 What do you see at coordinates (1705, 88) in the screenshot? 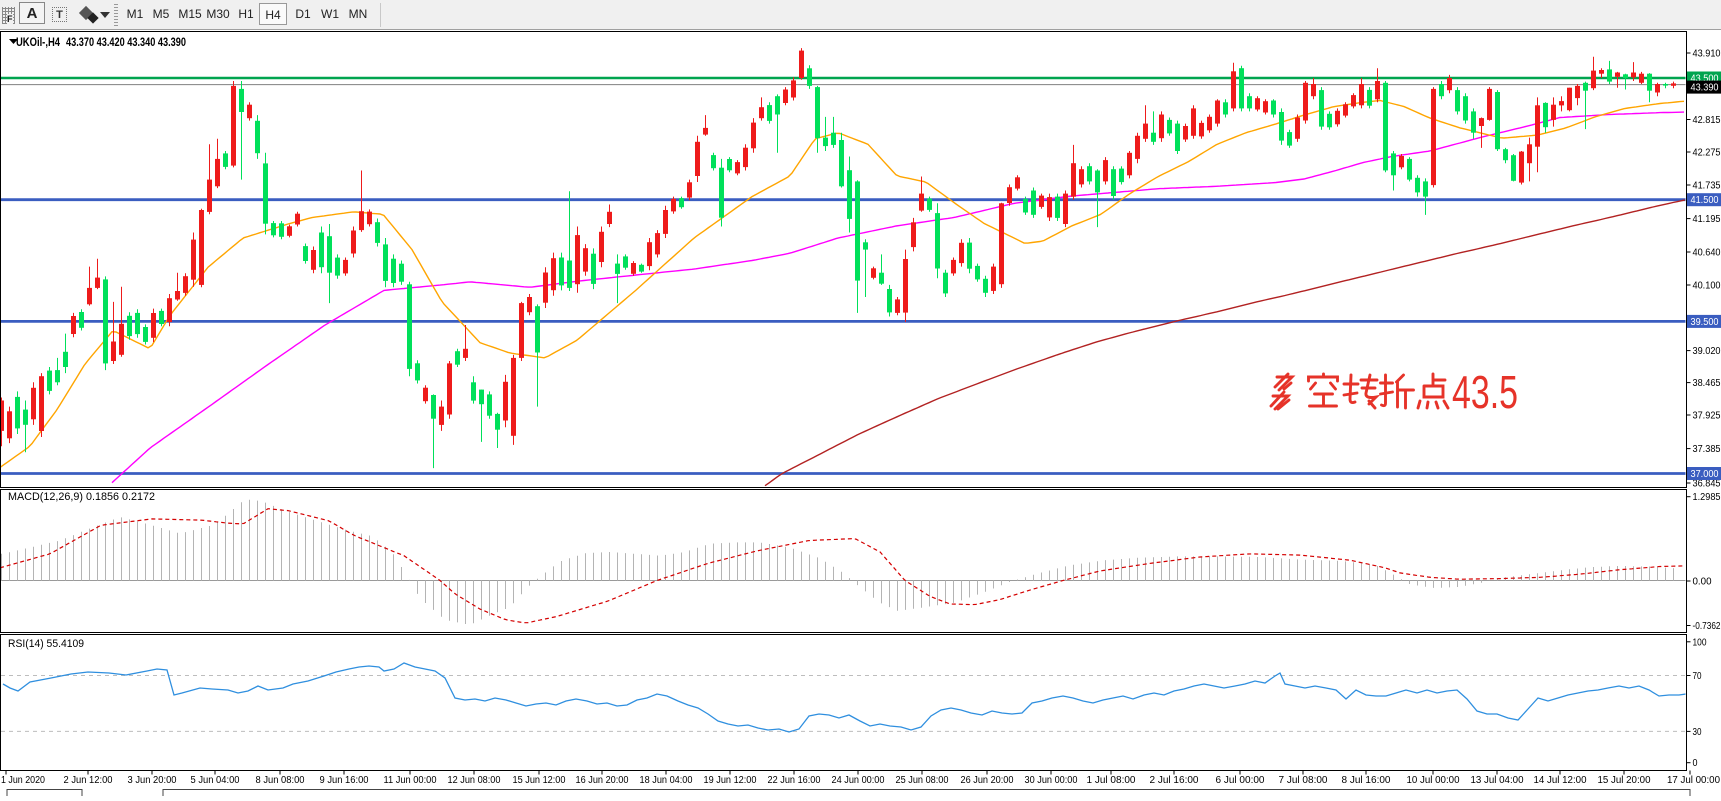
I see `svg-text: 43.390` at bounding box center [1705, 88].